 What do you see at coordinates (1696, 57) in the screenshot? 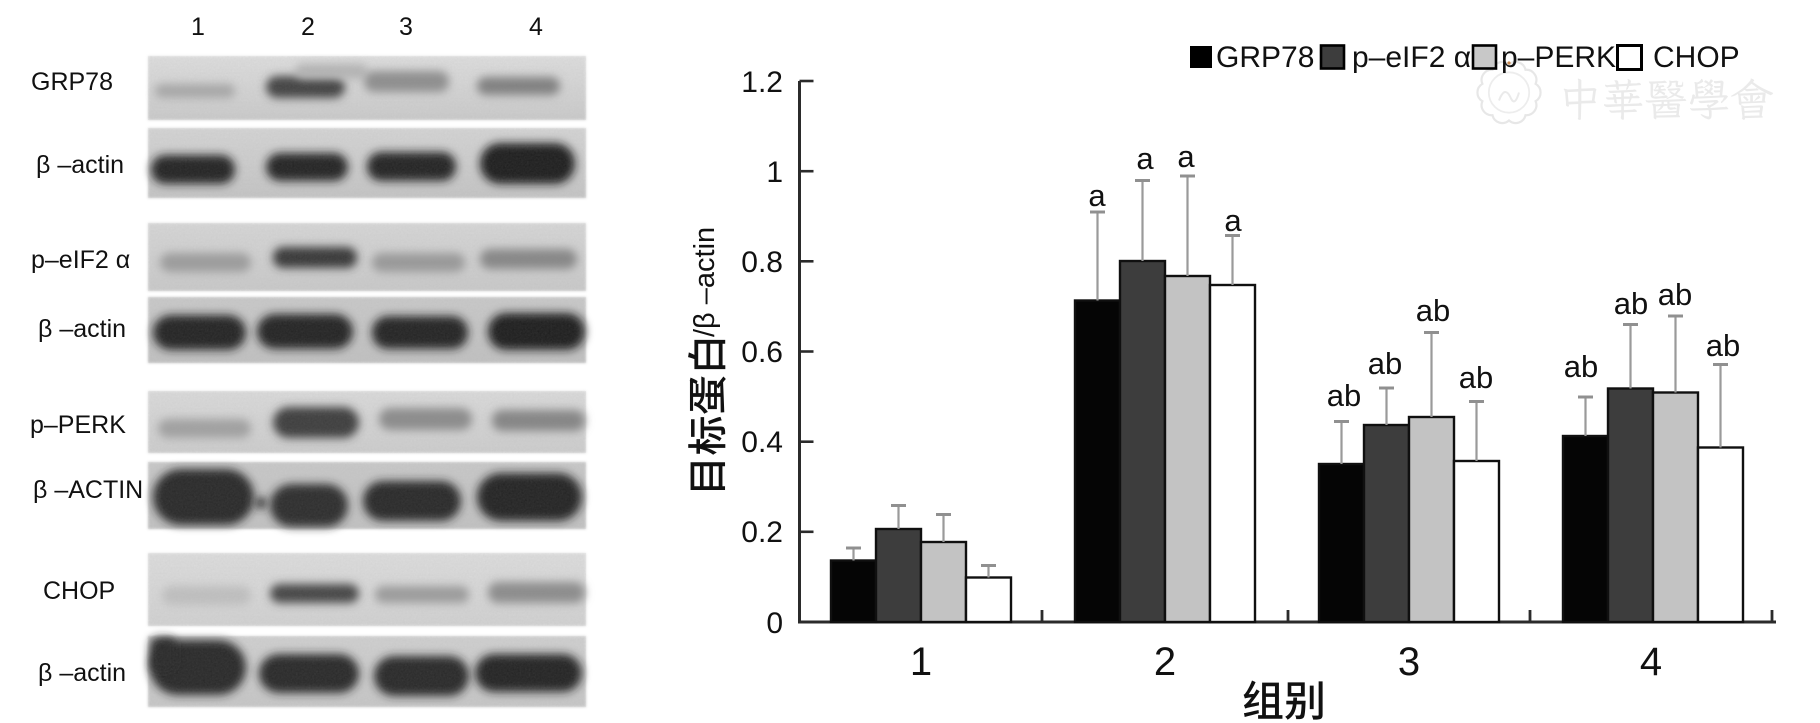
I see `svg-text: CHOP` at bounding box center [1696, 57].